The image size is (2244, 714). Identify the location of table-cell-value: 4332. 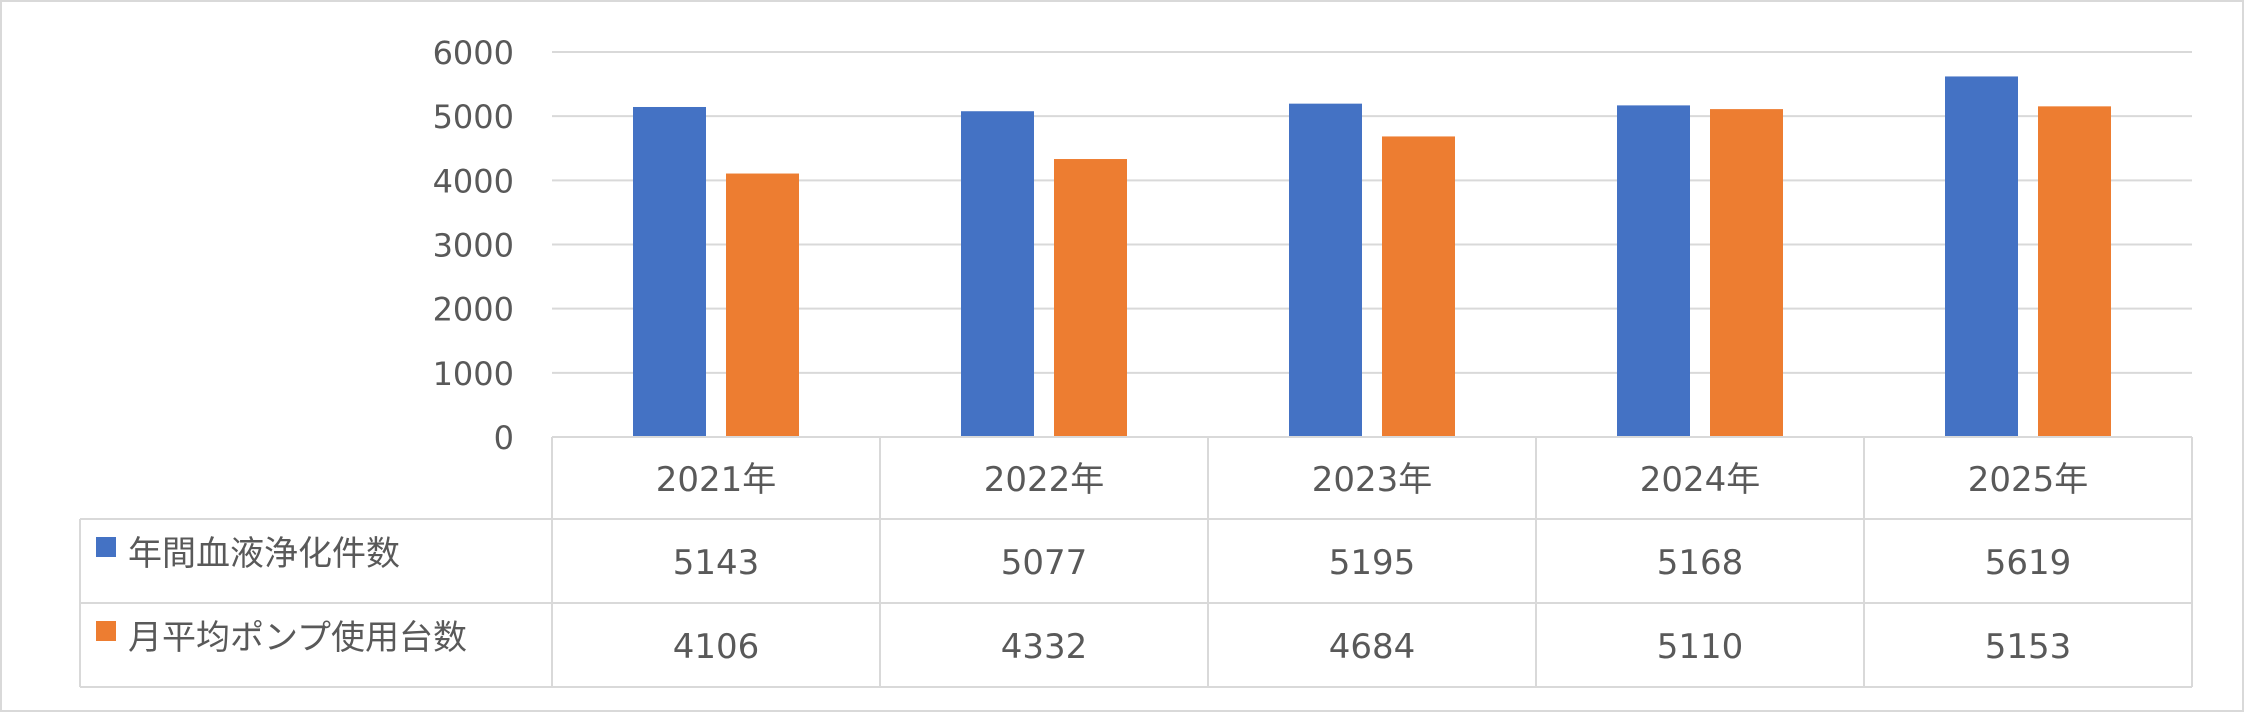
(1044, 647).